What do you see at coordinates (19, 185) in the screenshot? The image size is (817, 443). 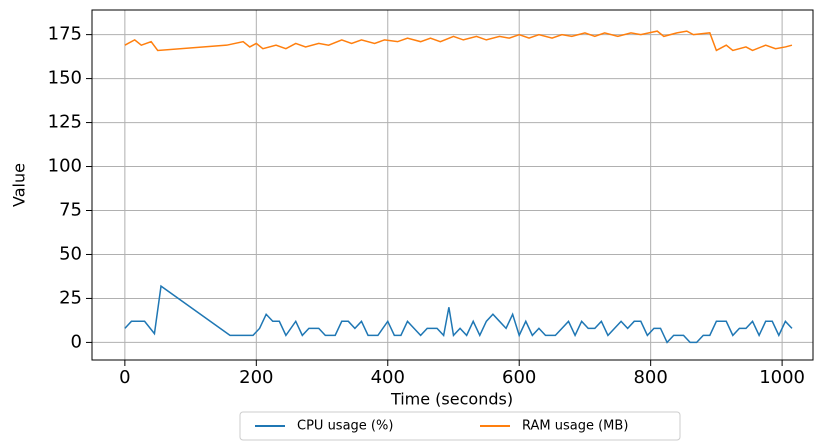 I see `y-axis-label: Value` at bounding box center [19, 185].